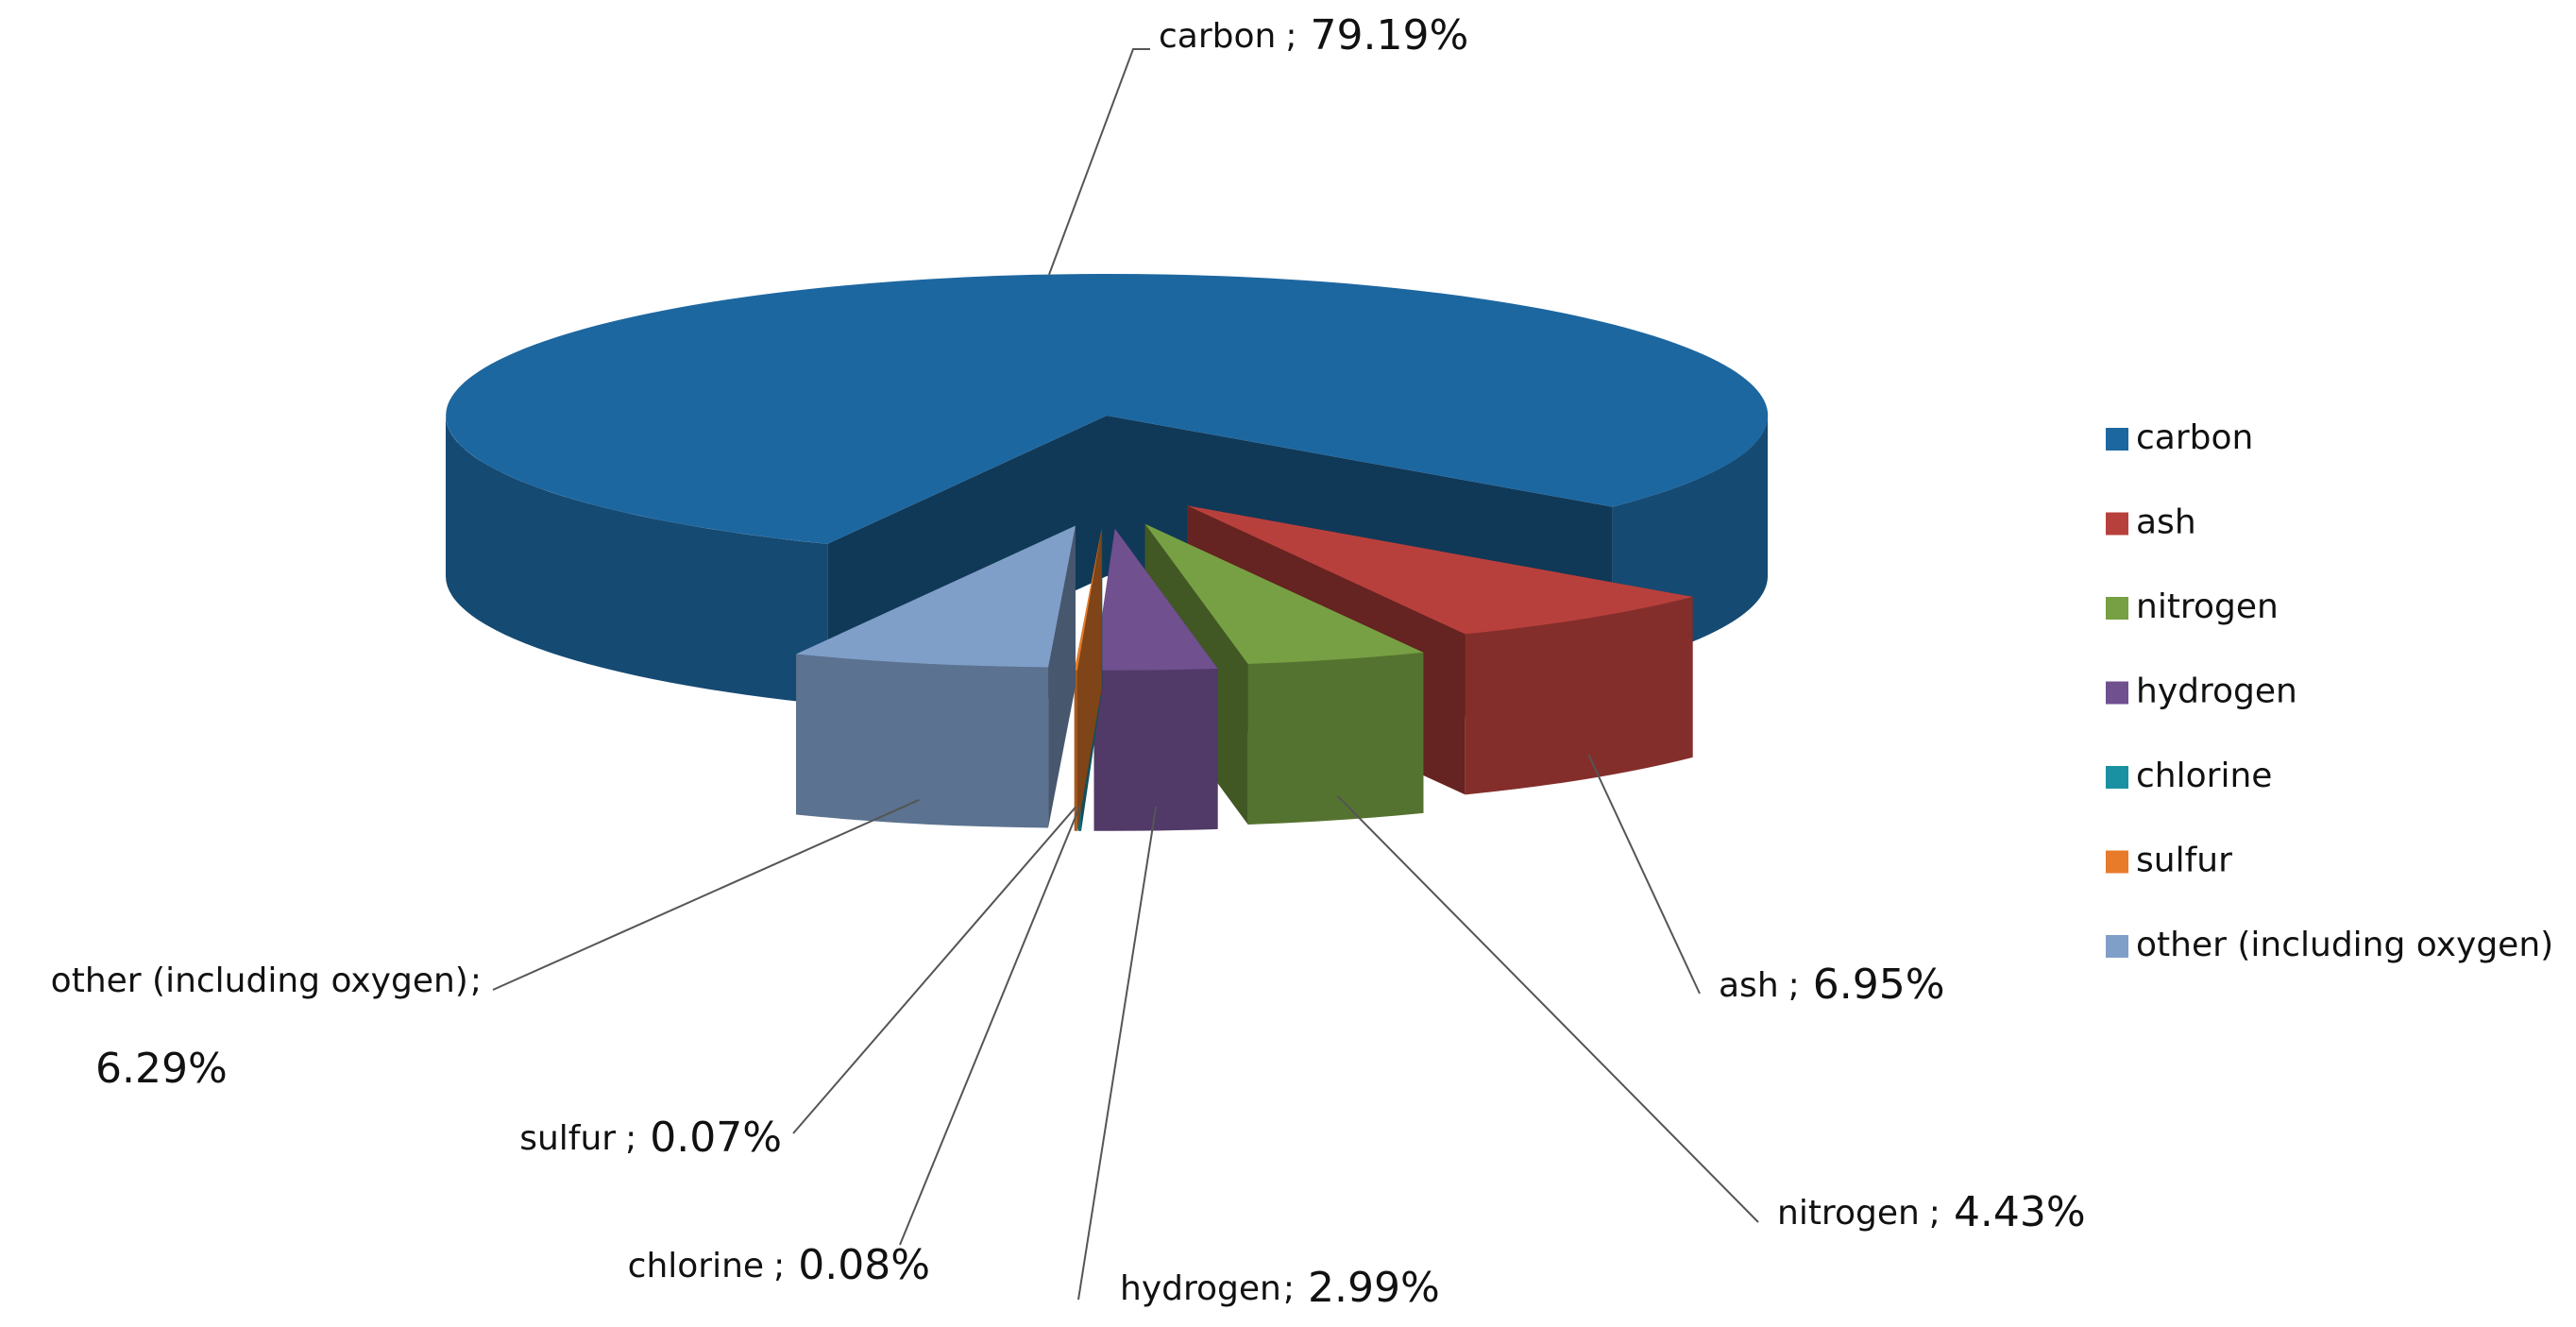 The height and width of the screenshot is (1327, 2576). Describe the element at coordinates (161, 1069) in the screenshot. I see `data-value: 6.29%` at that location.